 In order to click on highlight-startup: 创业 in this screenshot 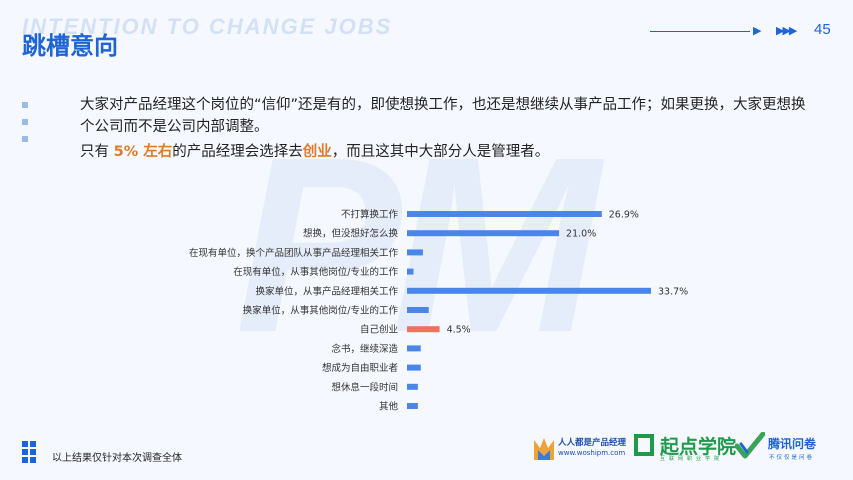, I will do `click(317, 152)`.